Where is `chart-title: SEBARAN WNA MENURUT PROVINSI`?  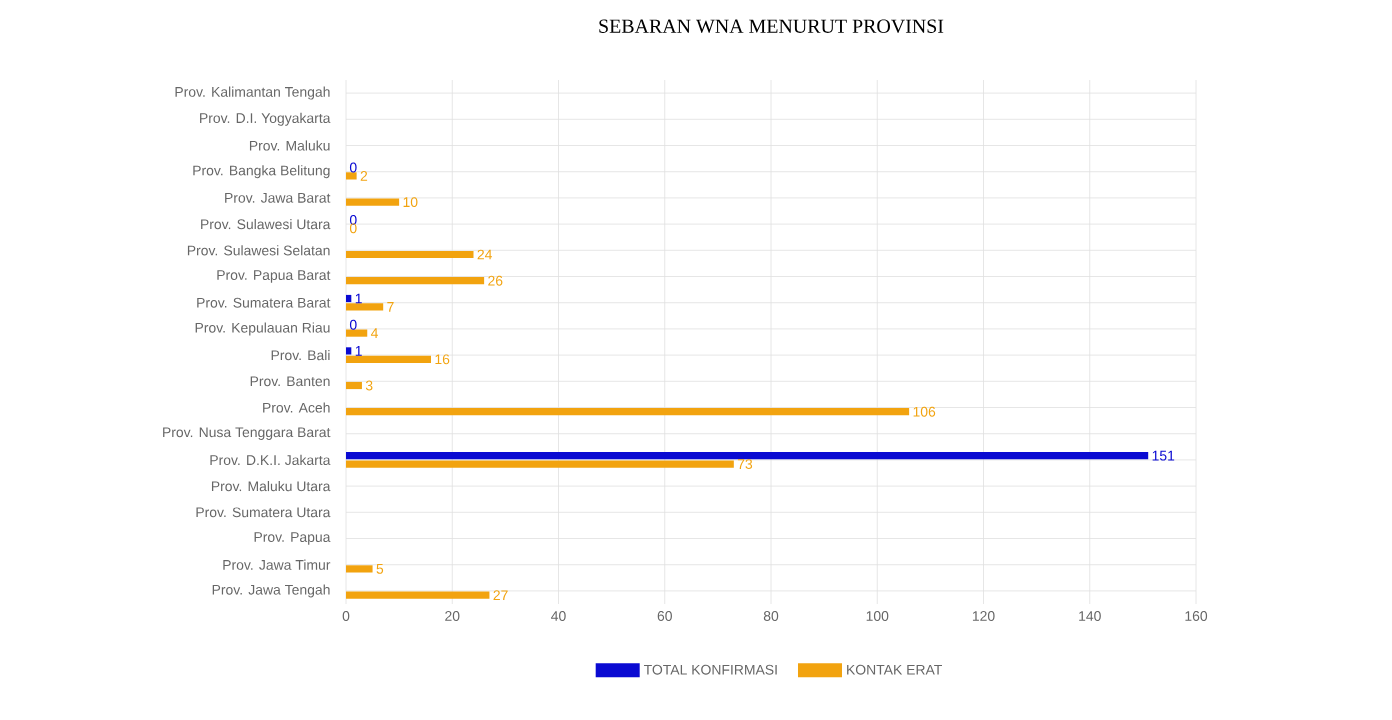 chart-title: SEBARAN WNA MENURUT PROVINSI is located at coordinates (771, 26).